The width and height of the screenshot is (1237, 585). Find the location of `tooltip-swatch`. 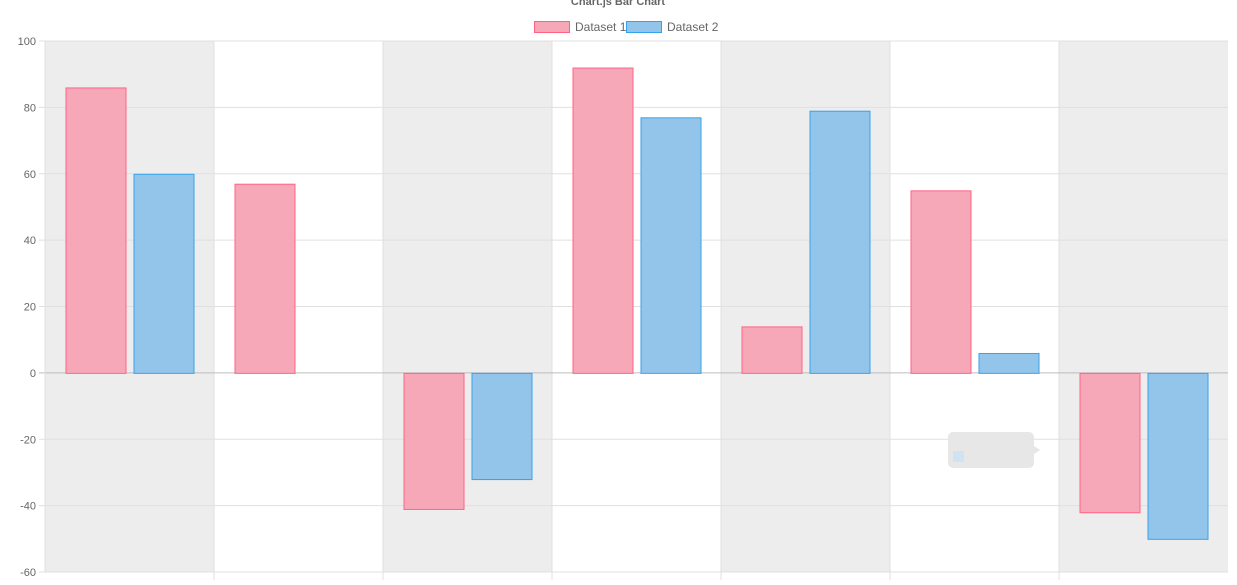

tooltip-swatch is located at coordinates (958, 456).